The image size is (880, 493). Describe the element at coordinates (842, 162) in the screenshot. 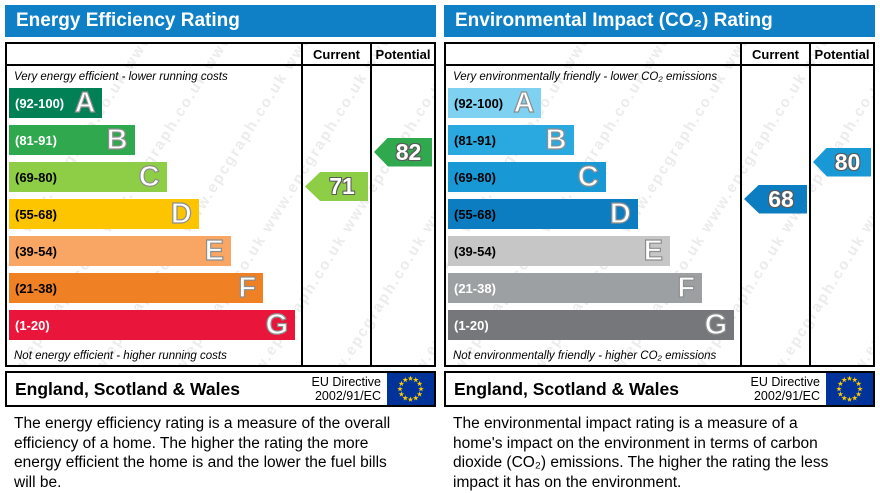

I see `potential-rating-arrow: 80` at that location.